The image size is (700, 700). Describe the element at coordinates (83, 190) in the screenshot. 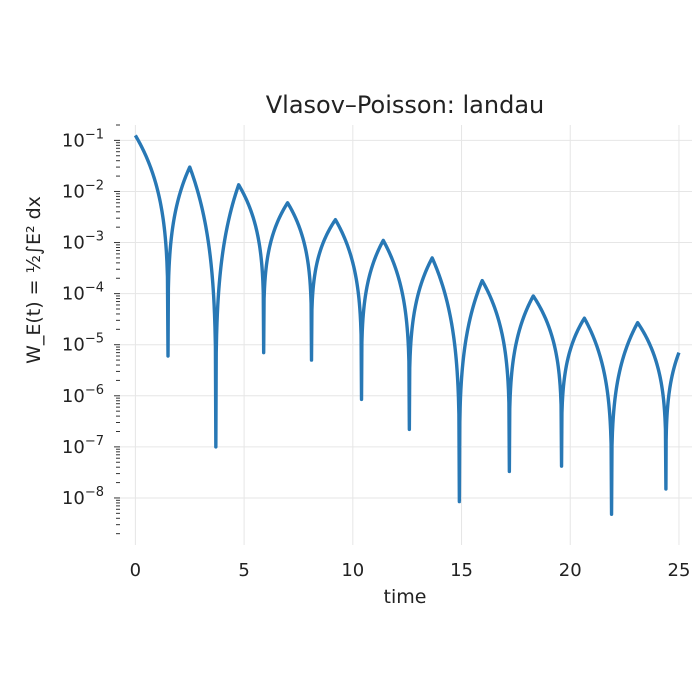

I see `y-tick-label: 10⁻²` at that location.